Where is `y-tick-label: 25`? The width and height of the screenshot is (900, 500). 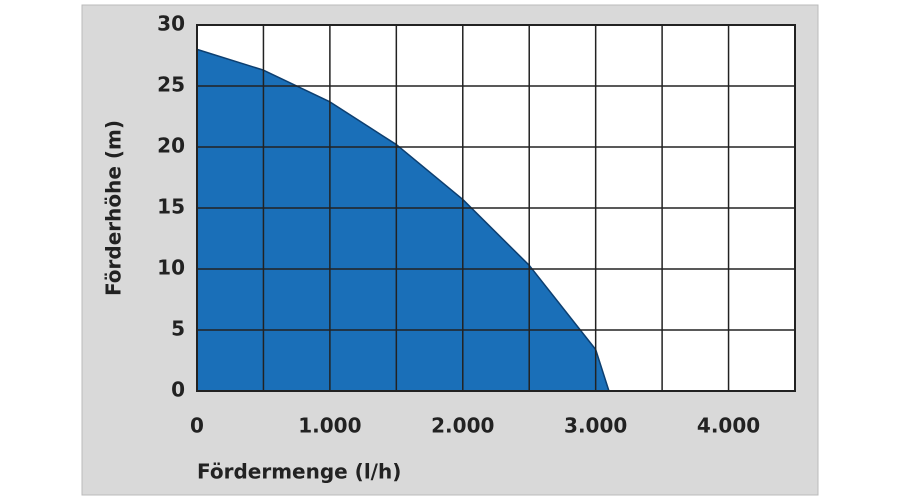 y-tick-label: 25 is located at coordinates (171, 85).